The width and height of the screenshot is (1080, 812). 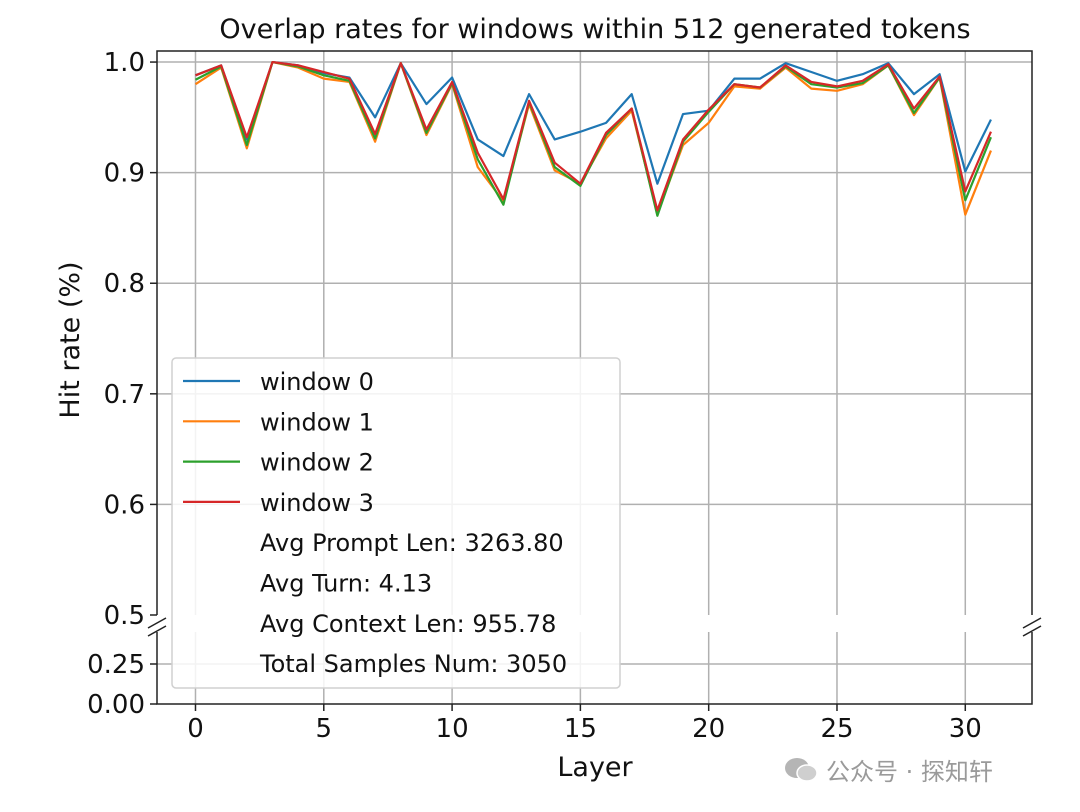 What do you see at coordinates (317, 463) in the screenshot?
I see `legend-label: window 2` at bounding box center [317, 463].